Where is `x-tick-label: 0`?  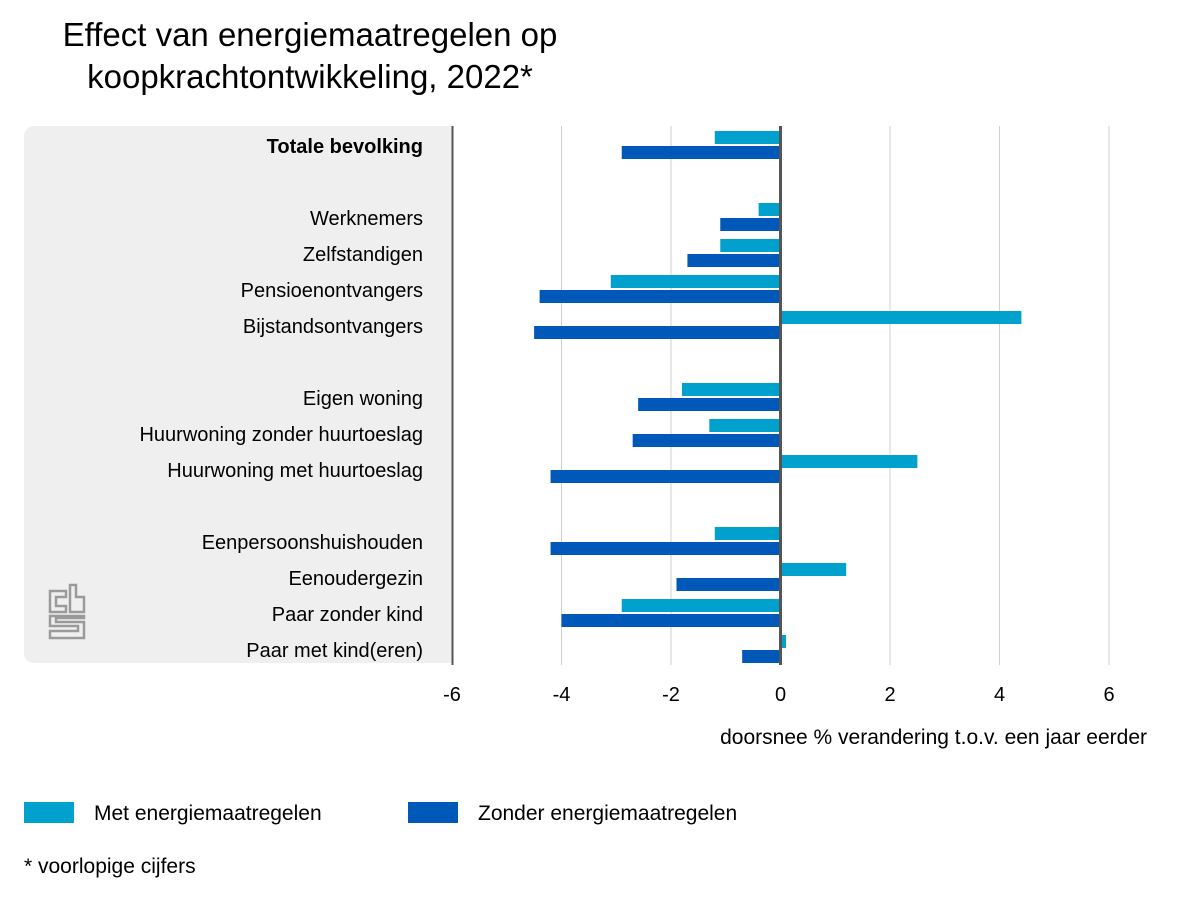 x-tick-label: 0 is located at coordinates (780, 695).